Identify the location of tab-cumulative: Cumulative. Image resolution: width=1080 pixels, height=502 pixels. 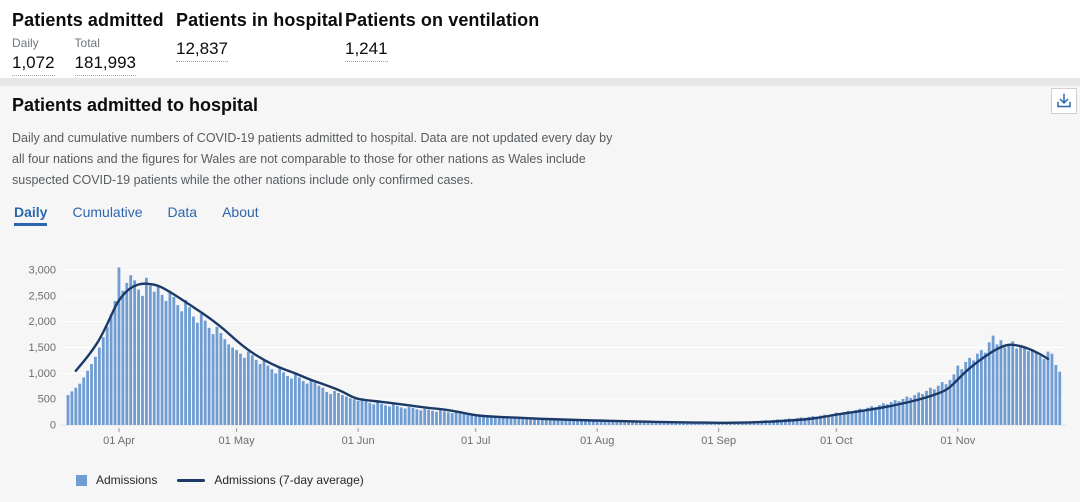
(107, 212).